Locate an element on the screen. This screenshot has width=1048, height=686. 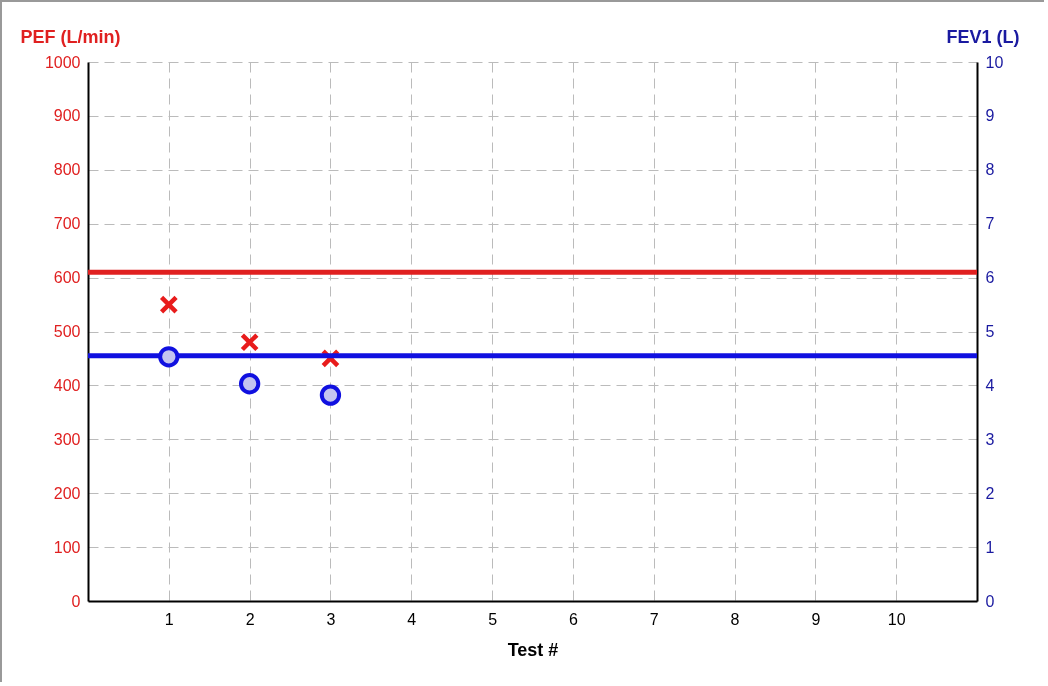
y2-tick-label: 6 is located at coordinates (990, 278).